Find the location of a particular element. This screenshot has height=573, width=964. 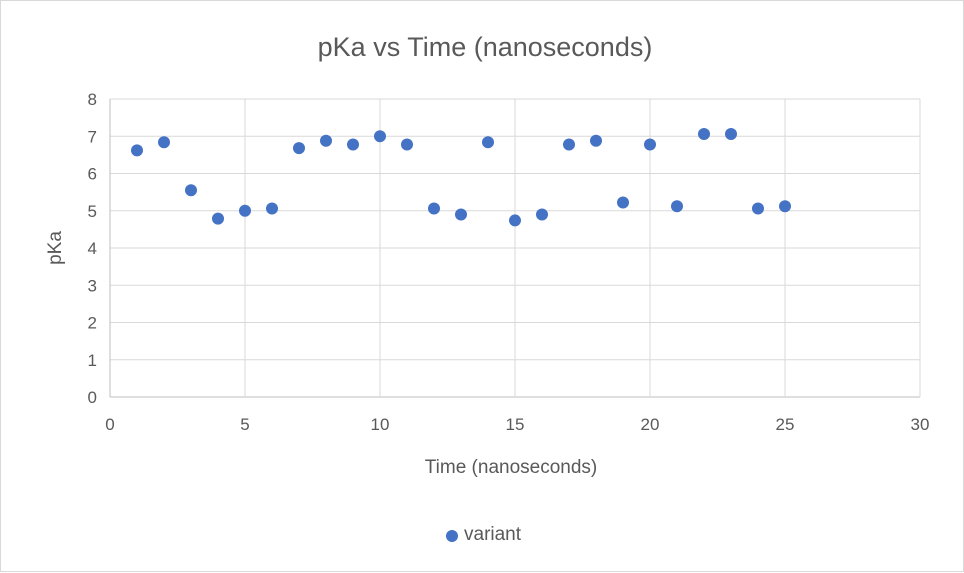

x-axis-ticks: 0 5 10 15 20 25 30 is located at coordinates (517, 424).